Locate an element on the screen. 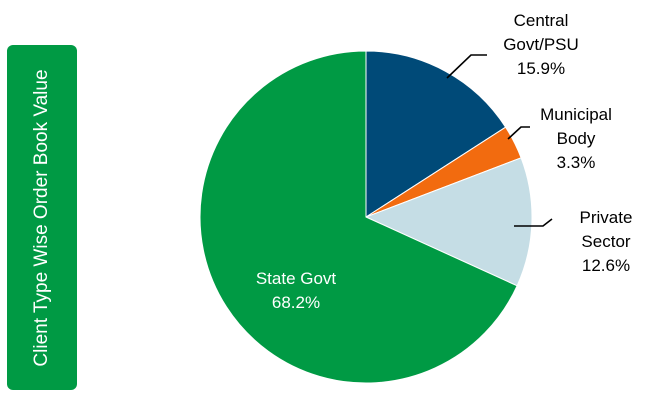 This screenshot has height=393, width=652. leader-line-central-govt-psu is located at coordinates (466, 66).